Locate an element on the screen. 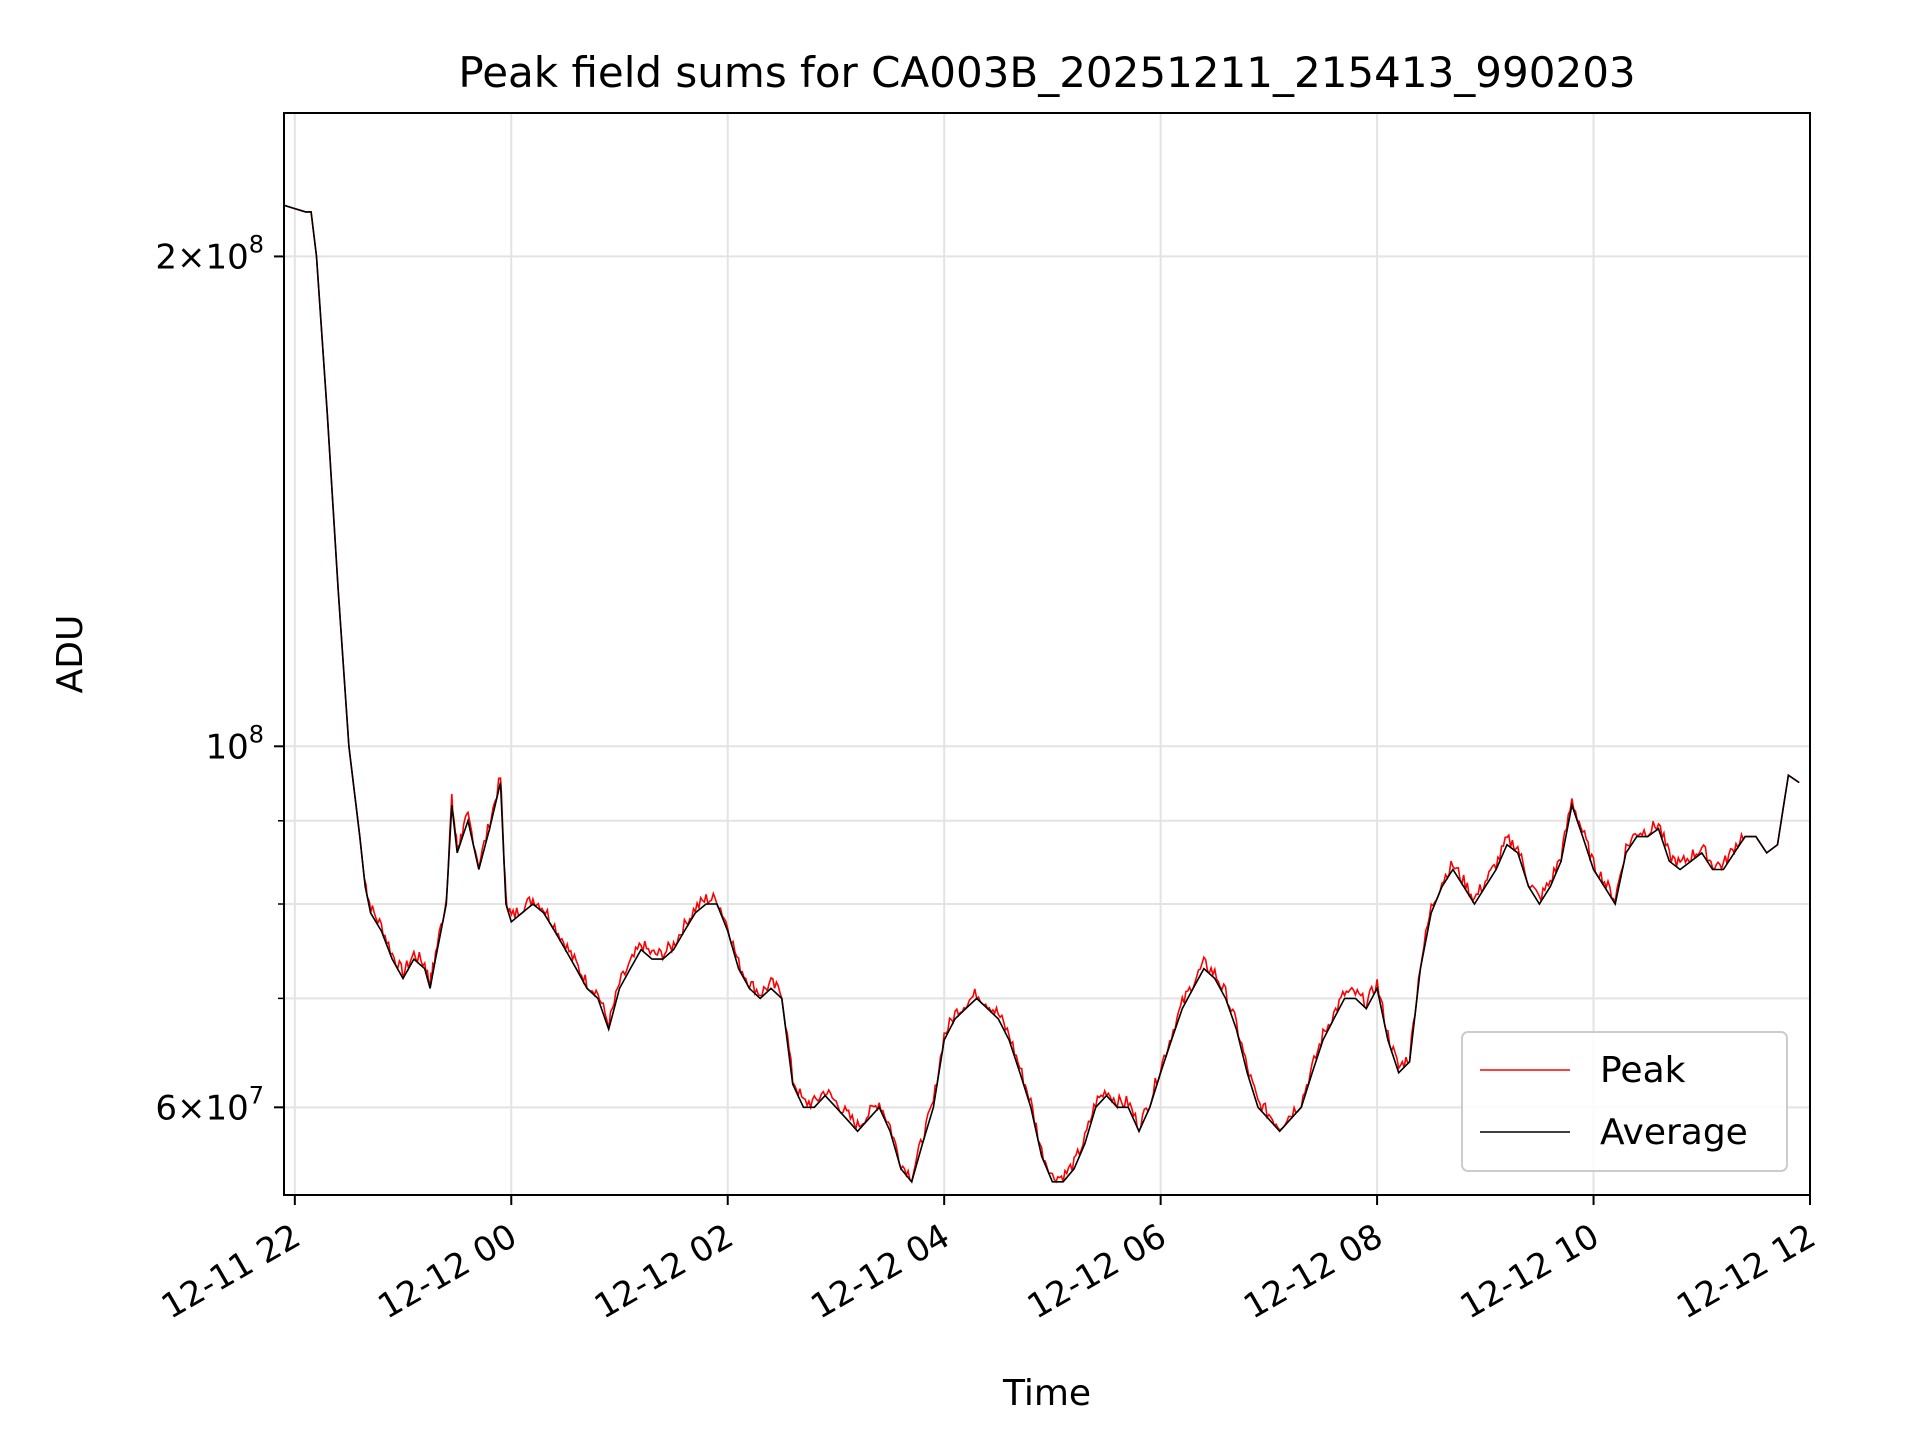 The width and height of the screenshot is (1920, 1440). y-tick-label: 6×107 is located at coordinates (209, 1104).